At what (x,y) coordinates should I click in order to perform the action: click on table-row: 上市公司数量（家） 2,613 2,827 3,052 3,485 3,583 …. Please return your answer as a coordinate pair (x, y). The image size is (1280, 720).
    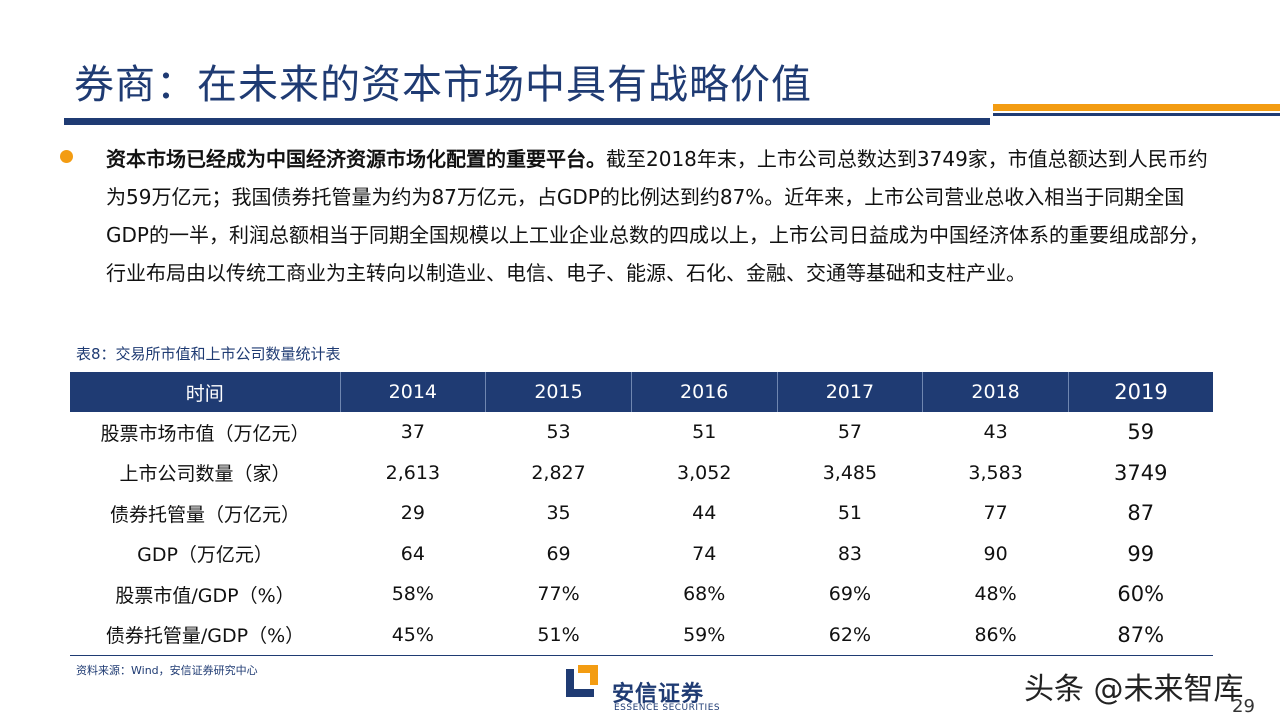
    Looking at the image, I should click on (641, 473).